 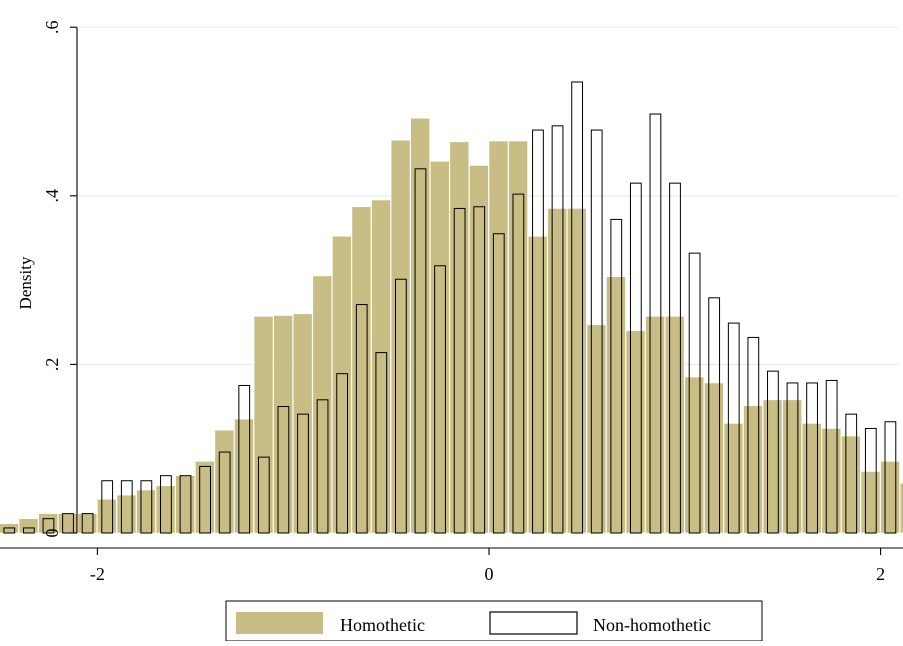 I want to click on legend-label-non-homothetic: Non-homothetic, so click(x=652, y=625).